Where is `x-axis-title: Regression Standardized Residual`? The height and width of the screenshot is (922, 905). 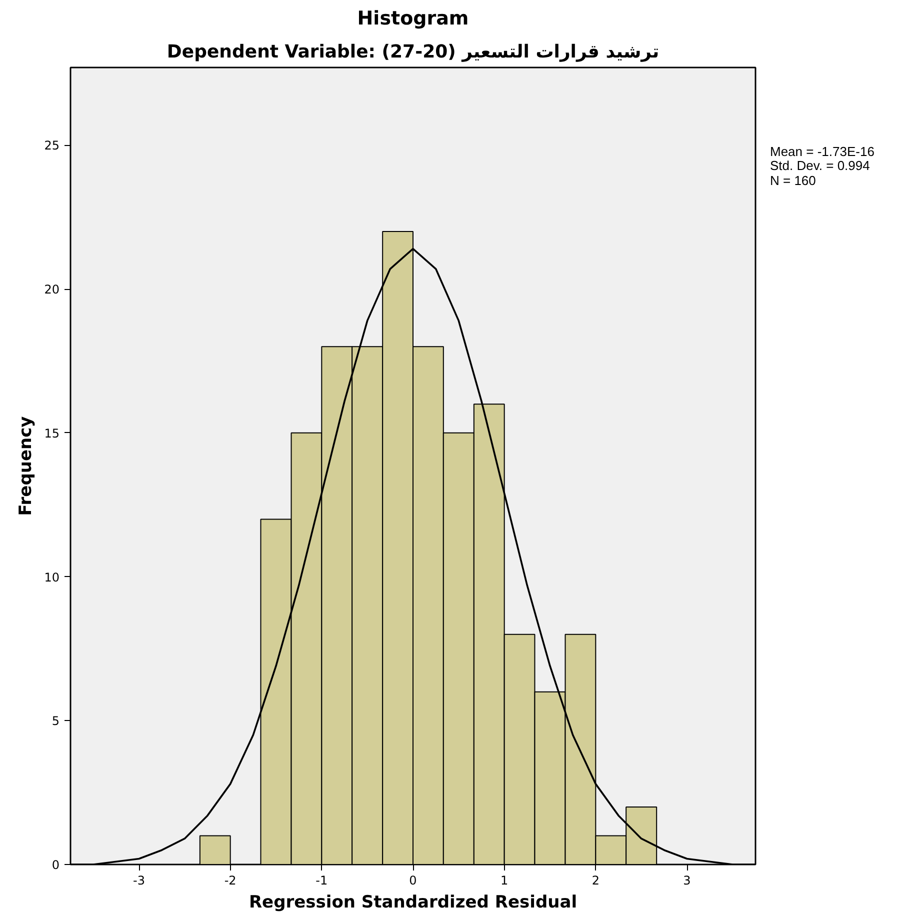 x-axis-title: Regression Standardized Residual is located at coordinates (413, 902).